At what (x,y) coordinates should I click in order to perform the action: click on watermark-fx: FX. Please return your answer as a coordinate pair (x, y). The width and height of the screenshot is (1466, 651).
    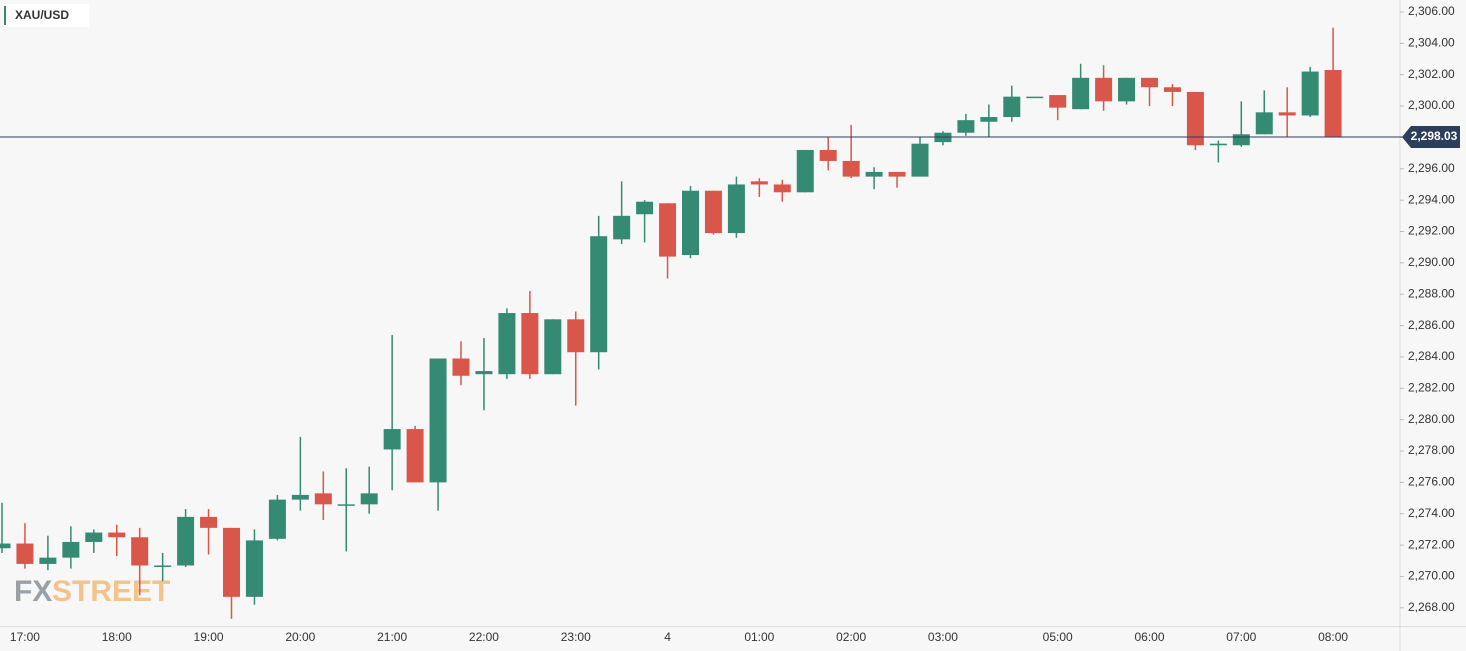
    Looking at the image, I should click on (33, 591).